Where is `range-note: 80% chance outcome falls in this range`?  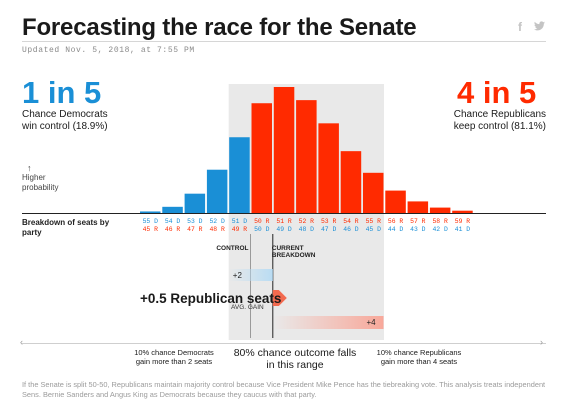
range-note: 80% chance outcome falls in this range is located at coordinates (295, 359).